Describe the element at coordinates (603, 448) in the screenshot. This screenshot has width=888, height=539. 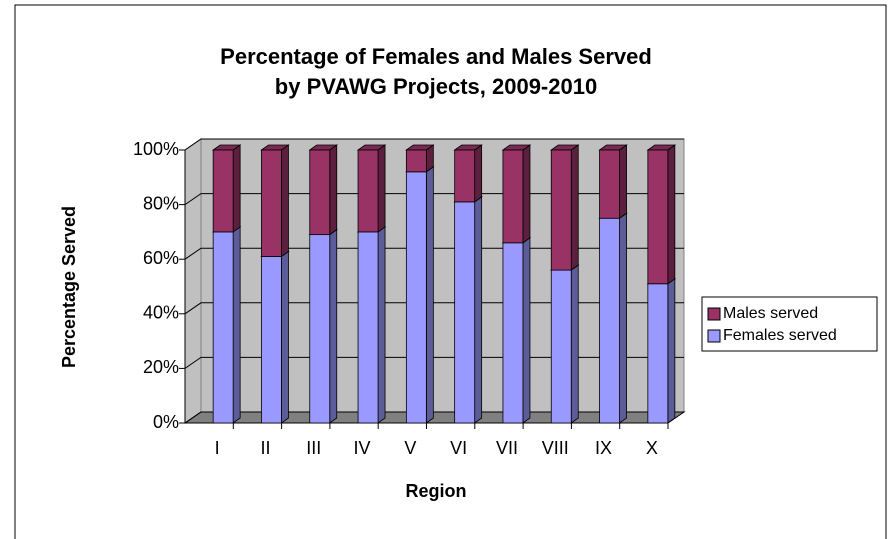
I see `x-tick-label: IX` at that location.